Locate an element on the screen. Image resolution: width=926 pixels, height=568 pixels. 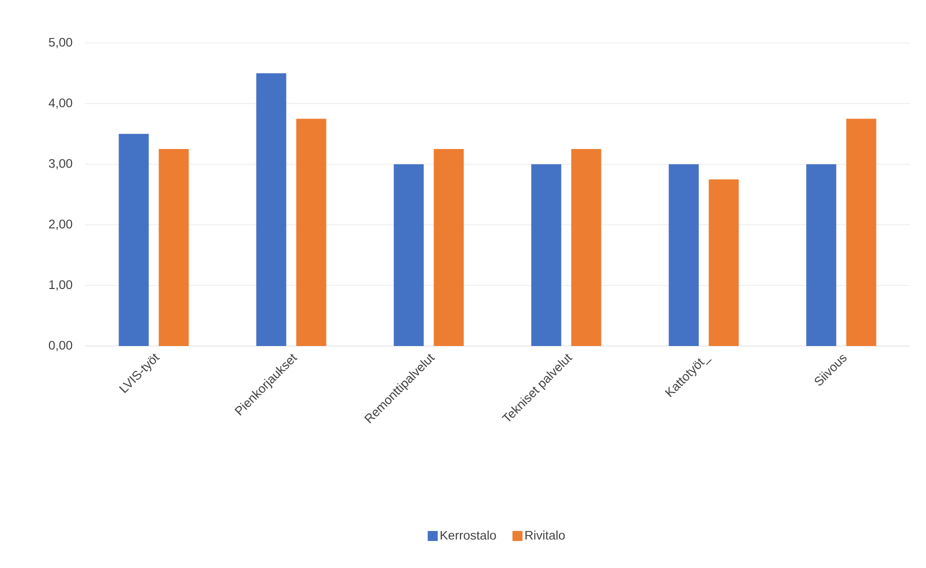
y-tick-label: 2,00 is located at coordinates (60, 225).